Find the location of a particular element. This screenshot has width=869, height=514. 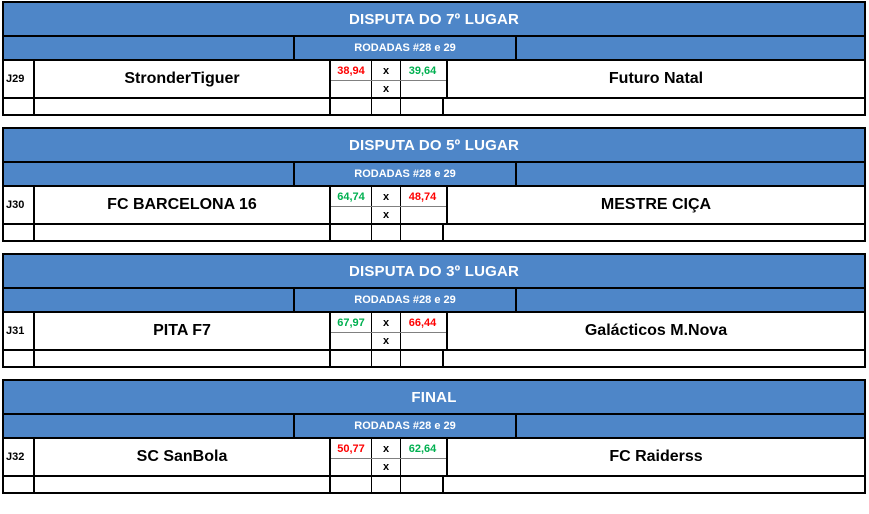

away-team-cell: MESTRE CIÇA is located at coordinates (655, 205).